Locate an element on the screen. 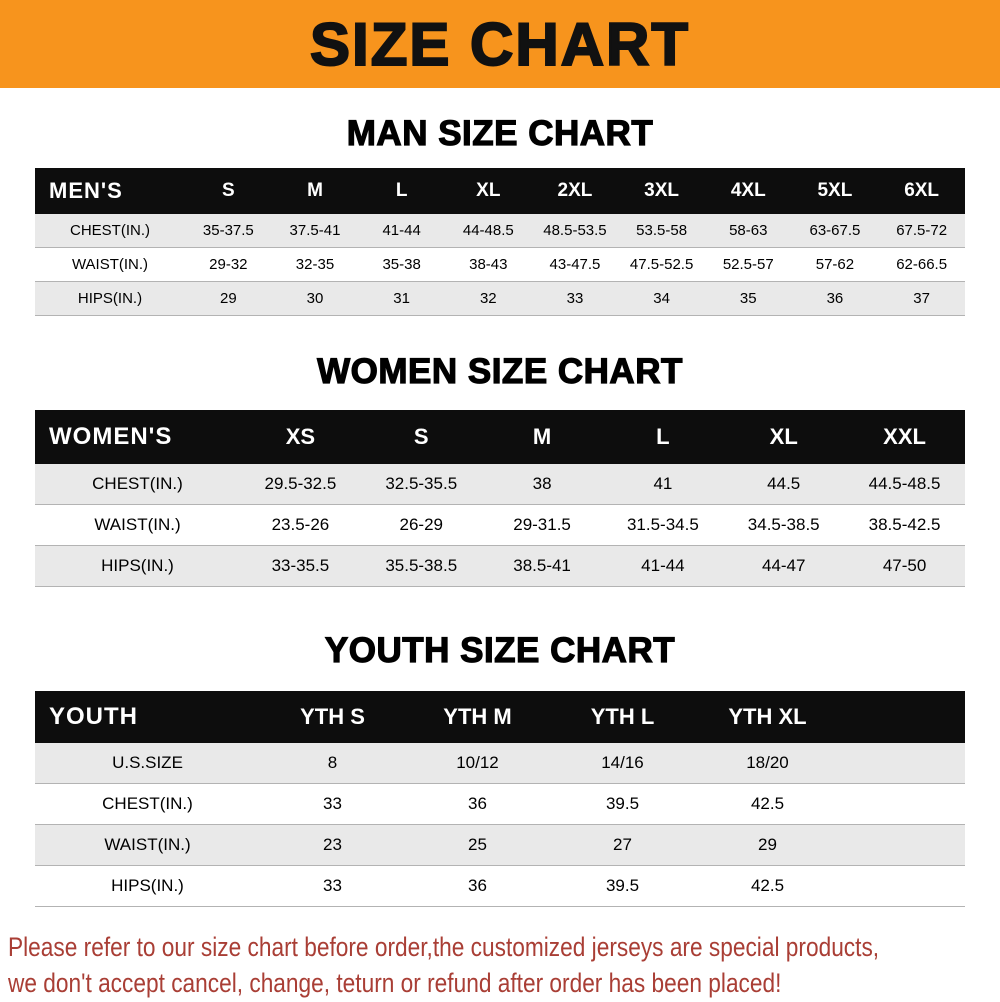  size-value-cell: 32.5-35.5 is located at coordinates (421, 484).